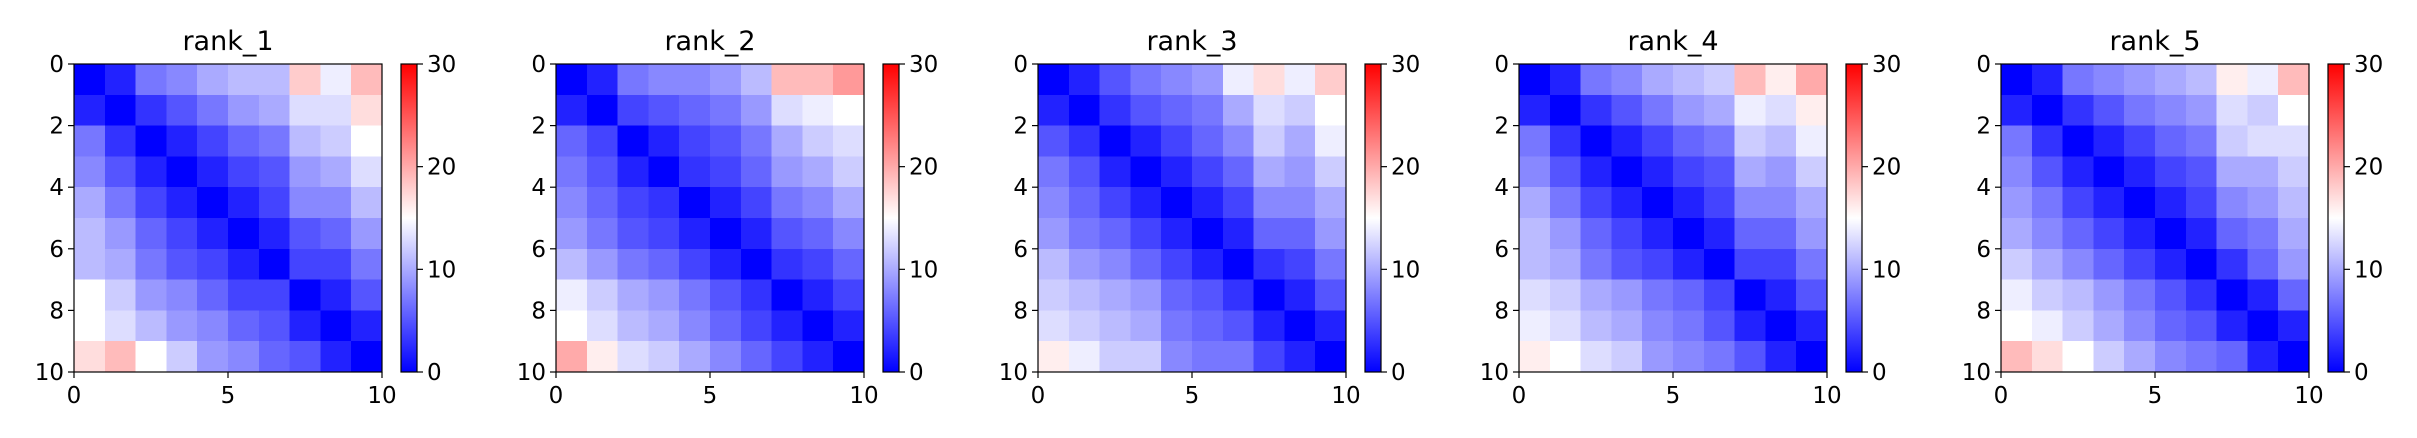  Describe the element at coordinates (1373, 218) in the screenshot. I see `colorbar` at that location.